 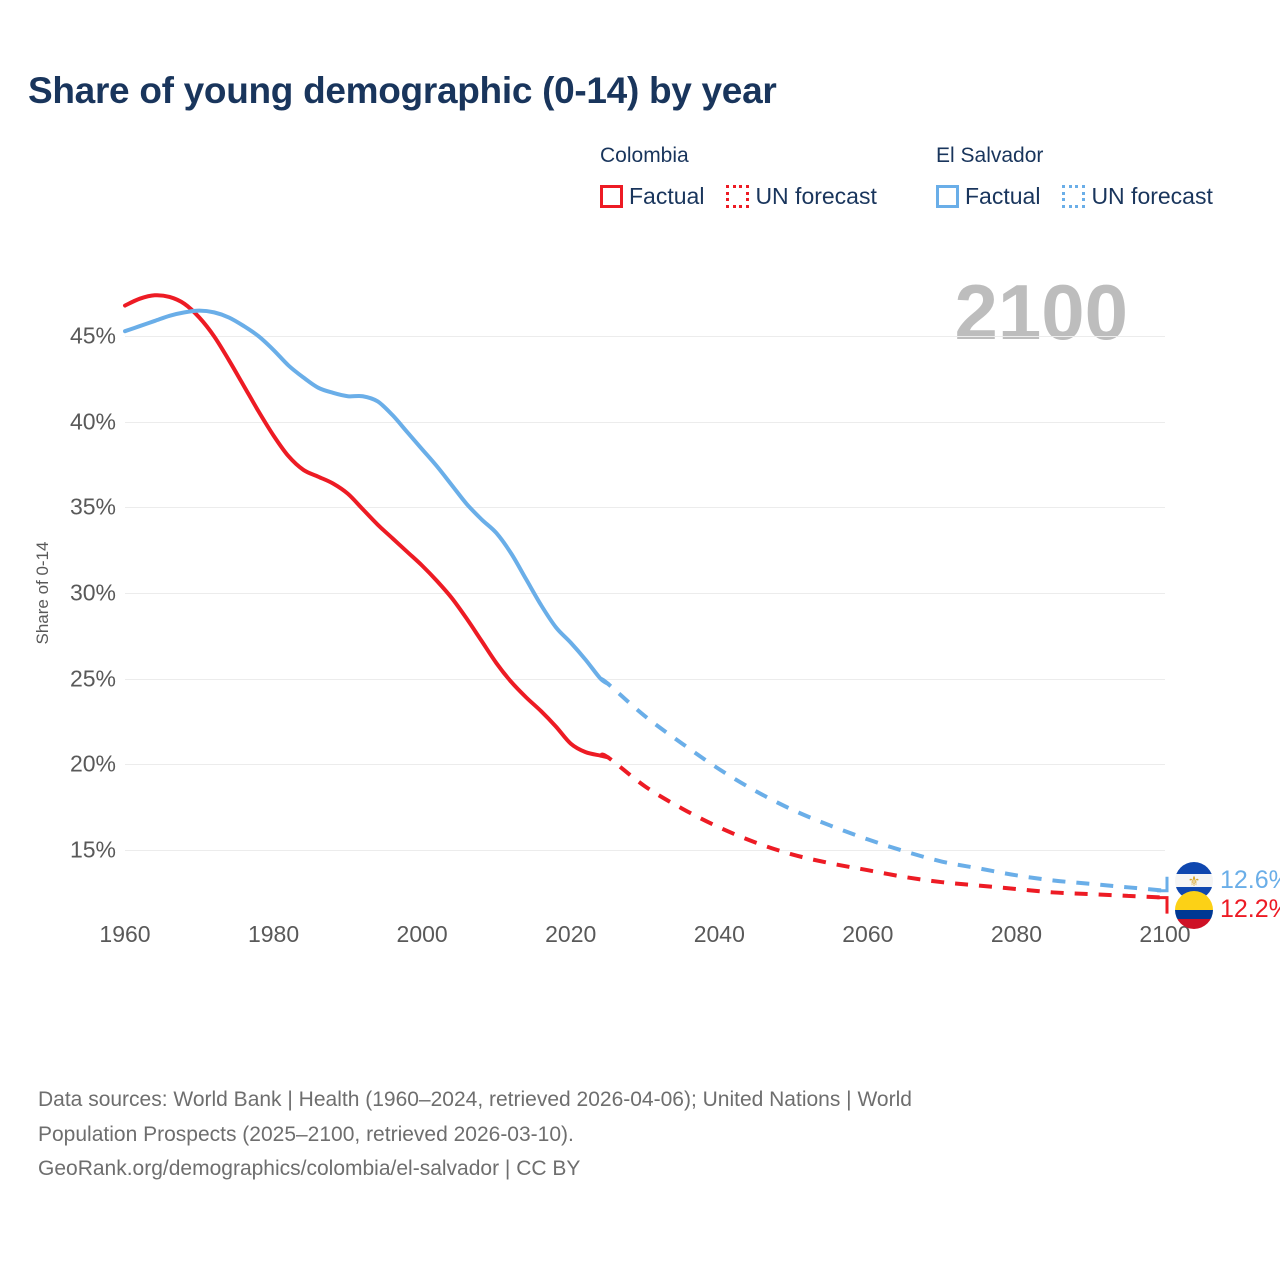 I want to click on x-axis-tick-label: 2040, so click(x=719, y=934).